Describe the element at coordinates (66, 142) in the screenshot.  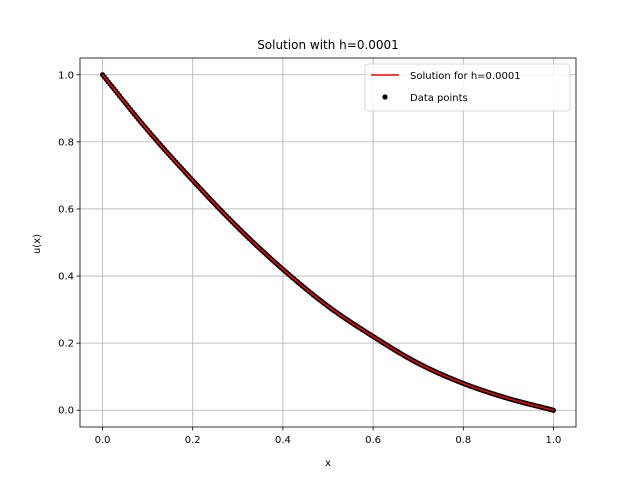
I see `y-tick-label: 0.8` at that location.